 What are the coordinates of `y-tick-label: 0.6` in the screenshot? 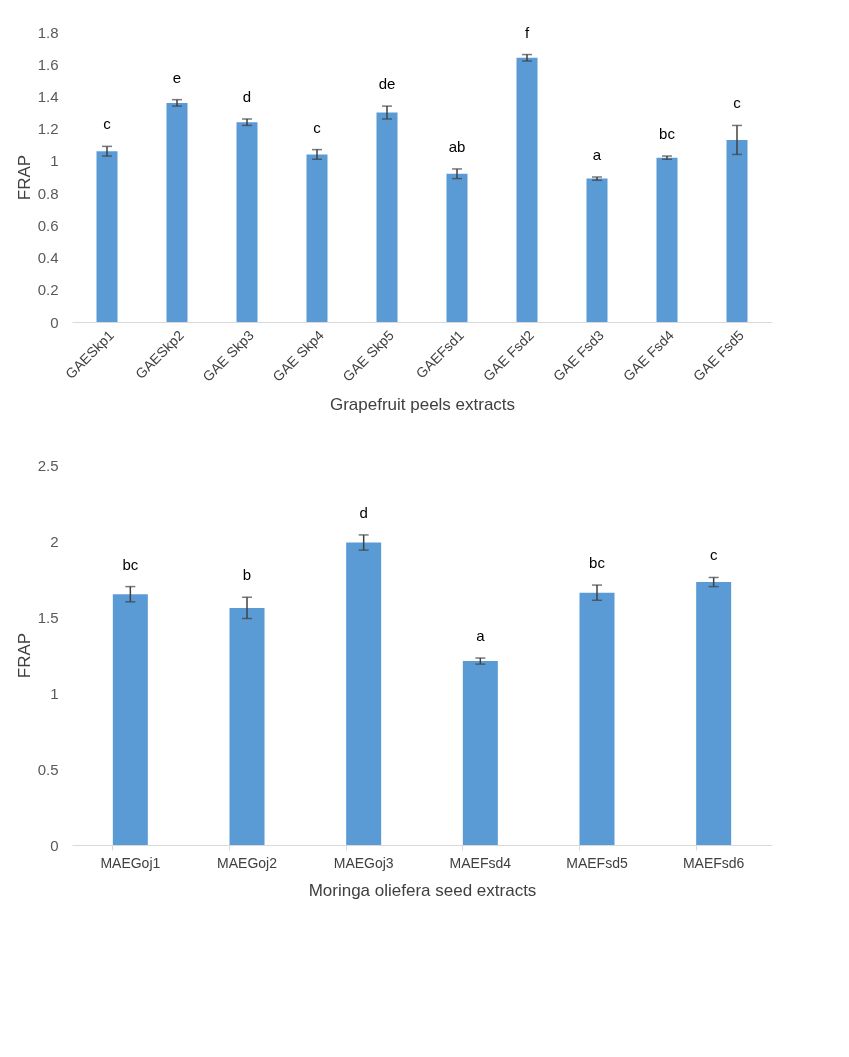 It's located at (48, 225).